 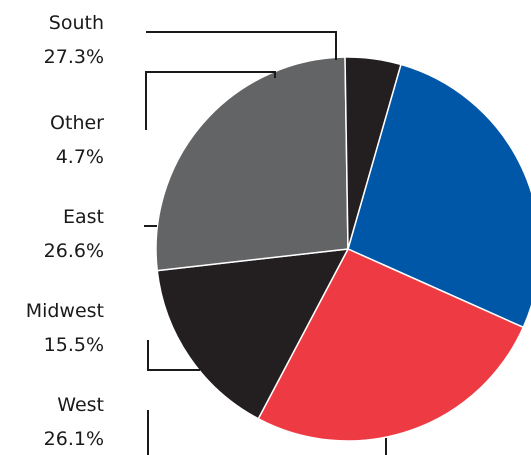 I want to click on leader-line-south, so click(x=241, y=45).